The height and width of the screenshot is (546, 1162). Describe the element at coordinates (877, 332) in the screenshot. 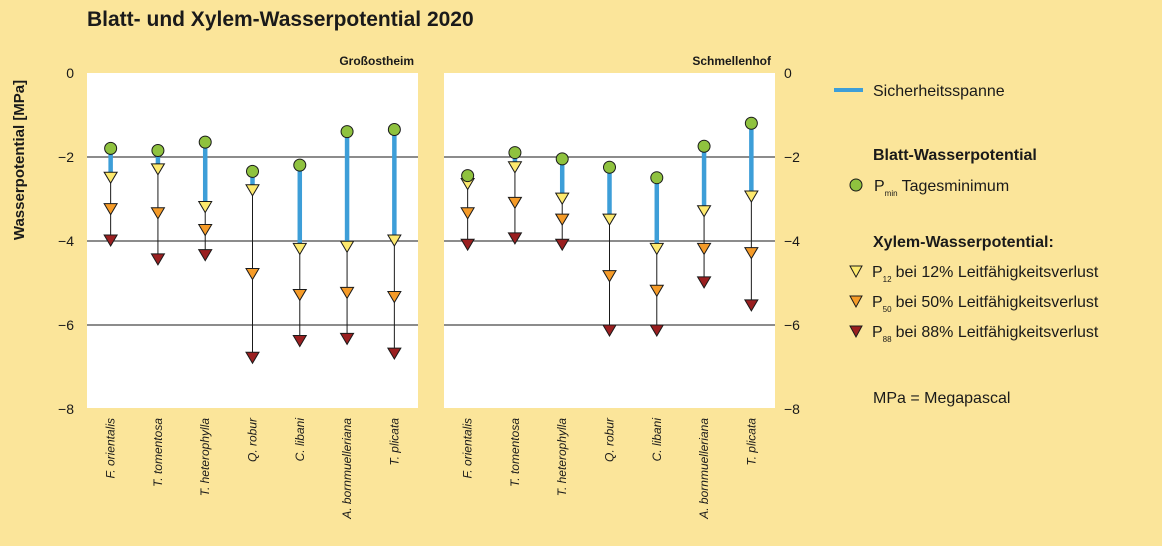

I see `legend-p88-symbol: P` at that location.